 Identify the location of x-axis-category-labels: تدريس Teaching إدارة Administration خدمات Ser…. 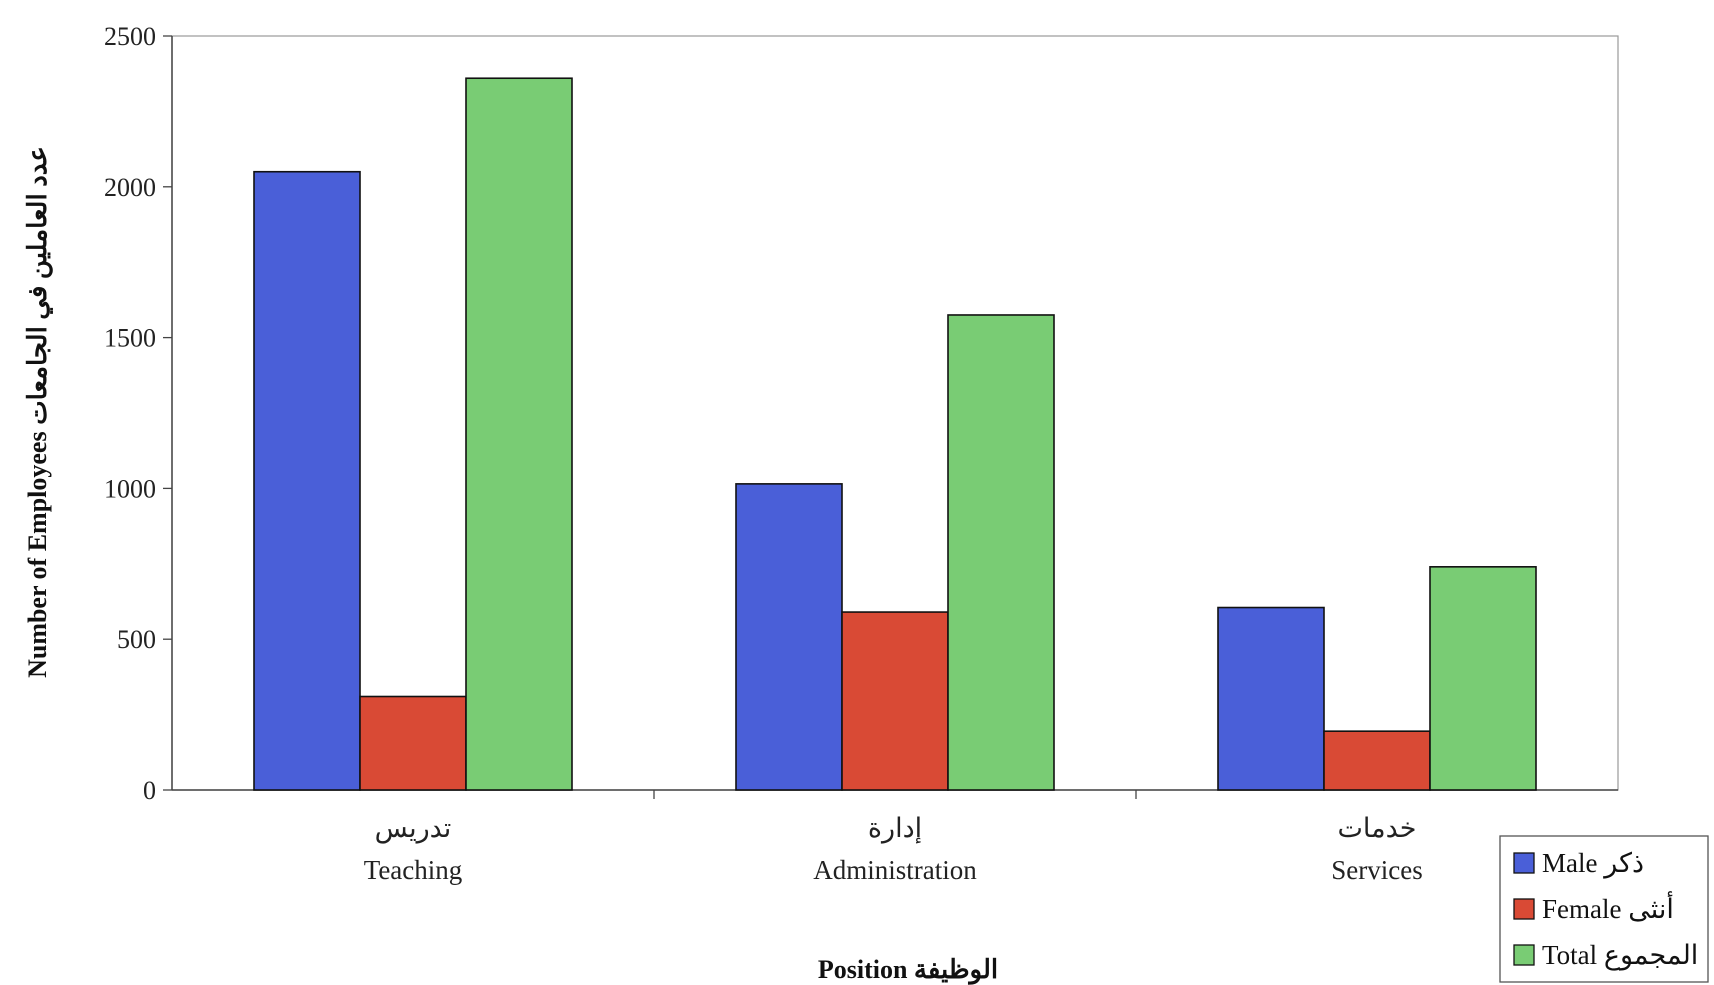
(893, 837).